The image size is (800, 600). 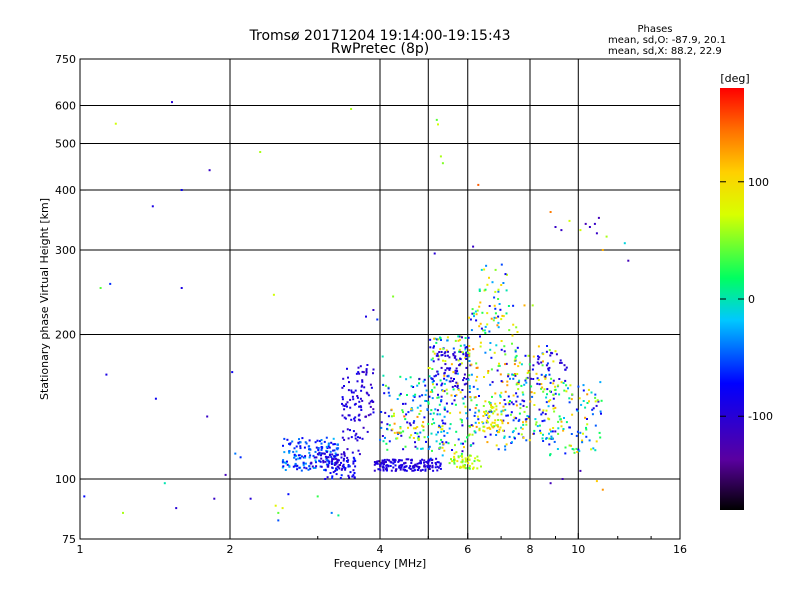 What do you see at coordinates (65, 479) in the screenshot?
I see `y-tick-label: 100` at bounding box center [65, 479].